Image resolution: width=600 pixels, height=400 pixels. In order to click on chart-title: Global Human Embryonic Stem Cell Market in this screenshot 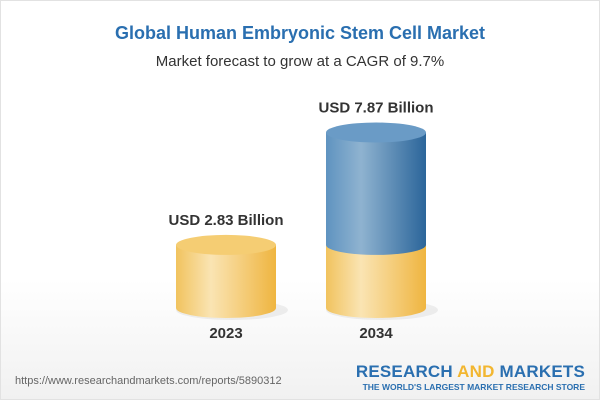, I will do `click(300, 33)`.